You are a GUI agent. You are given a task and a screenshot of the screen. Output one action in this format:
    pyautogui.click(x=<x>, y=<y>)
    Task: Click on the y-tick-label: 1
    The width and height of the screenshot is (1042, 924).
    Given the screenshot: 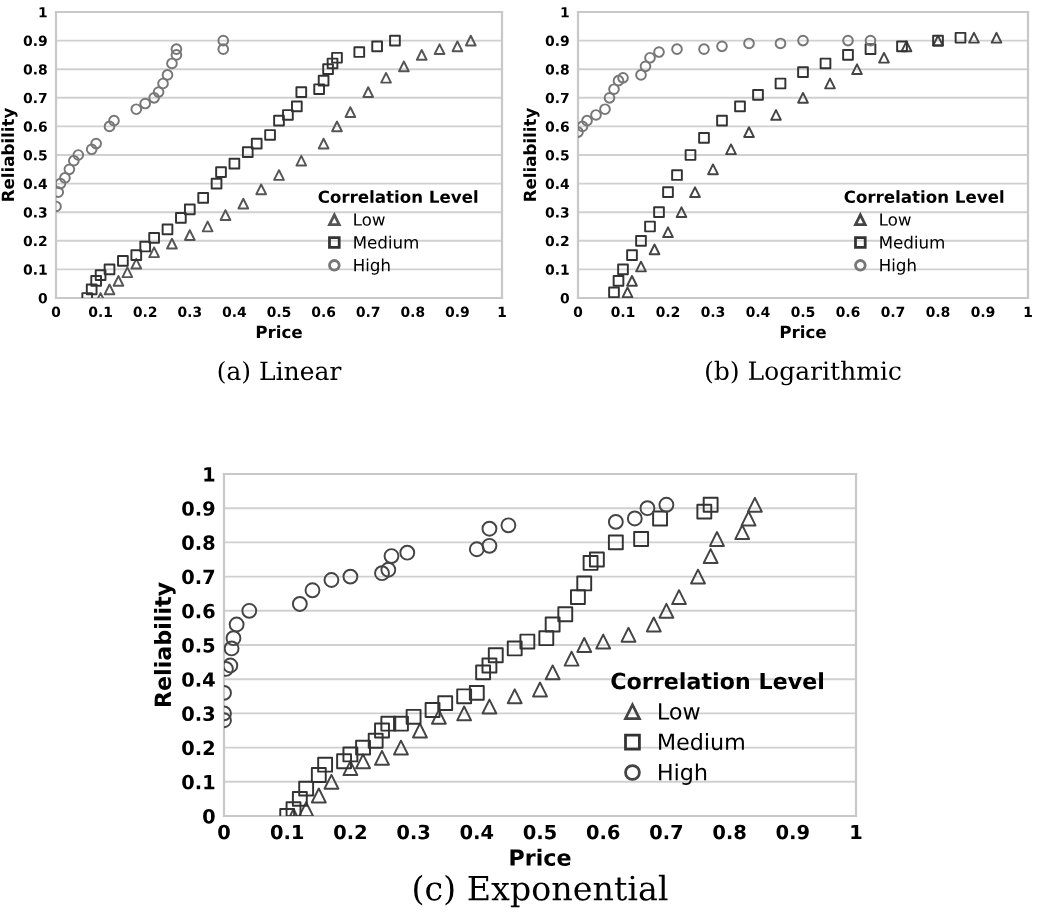 What is the action you would take?
    pyautogui.click(x=209, y=474)
    